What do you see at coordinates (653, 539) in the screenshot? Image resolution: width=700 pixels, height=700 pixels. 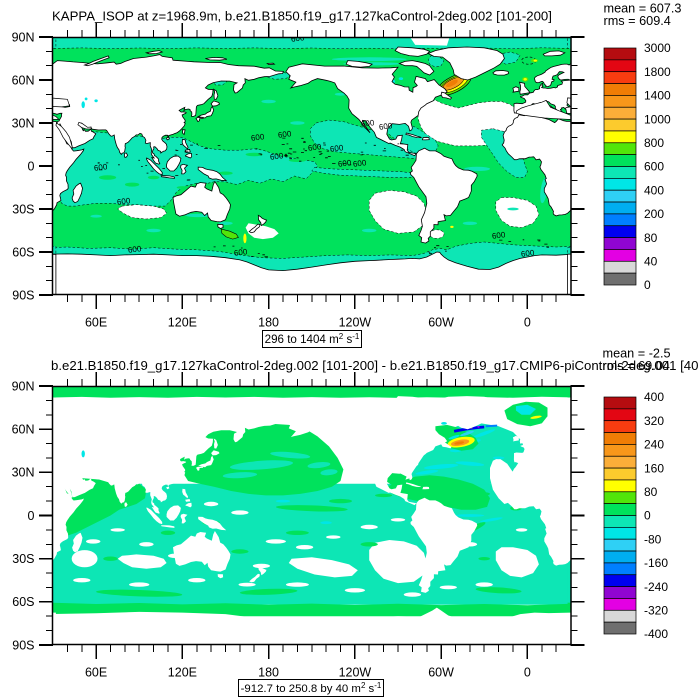 I see `svg-text: -80` at bounding box center [653, 539].